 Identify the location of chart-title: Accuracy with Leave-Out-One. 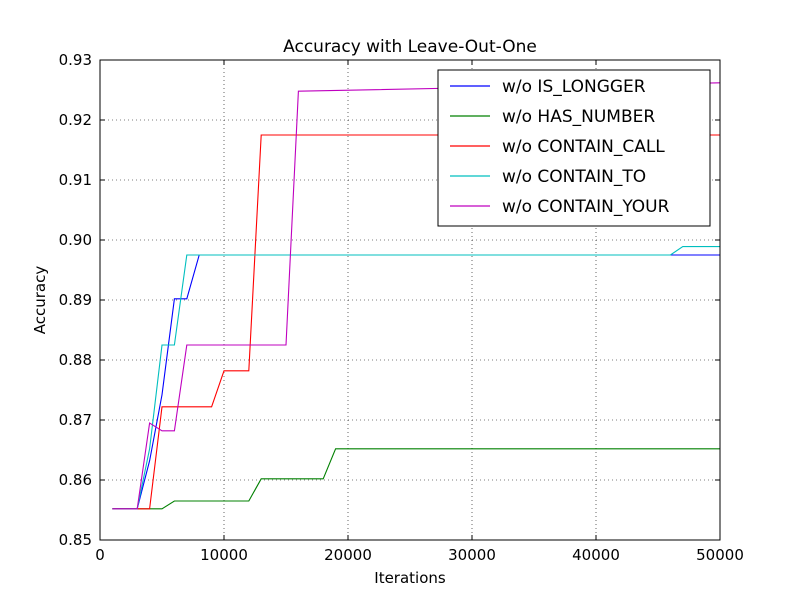
(410, 47).